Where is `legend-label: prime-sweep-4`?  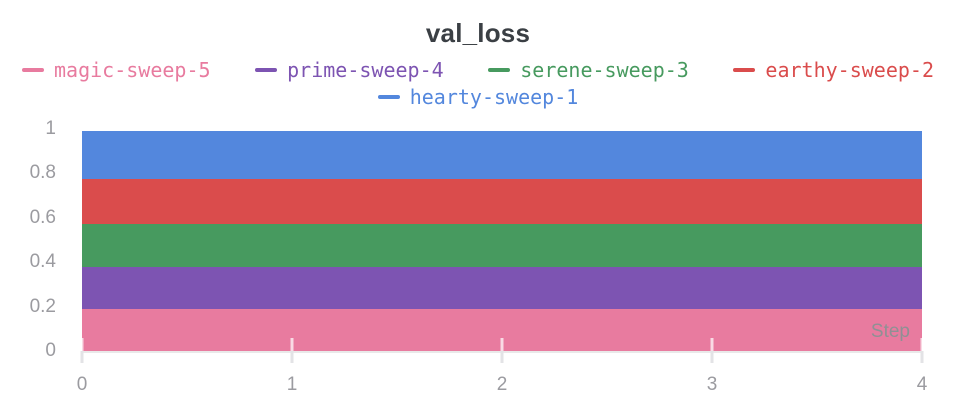 legend-label: prime-sweep-4 is located at coordinates (365, 70).